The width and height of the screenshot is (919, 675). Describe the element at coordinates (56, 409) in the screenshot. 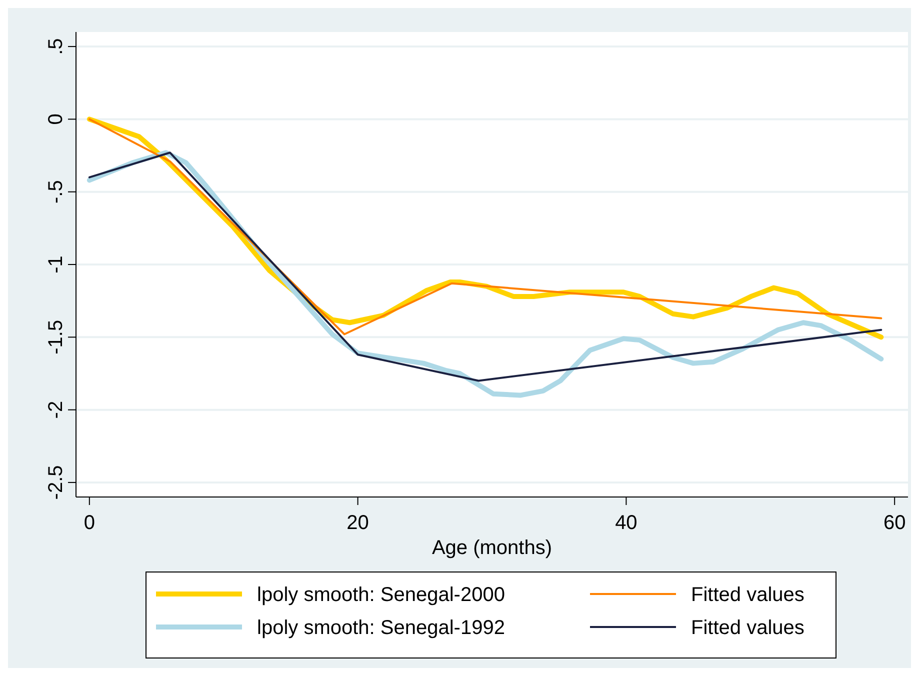

I see `y-tick-label: -2` at that location.